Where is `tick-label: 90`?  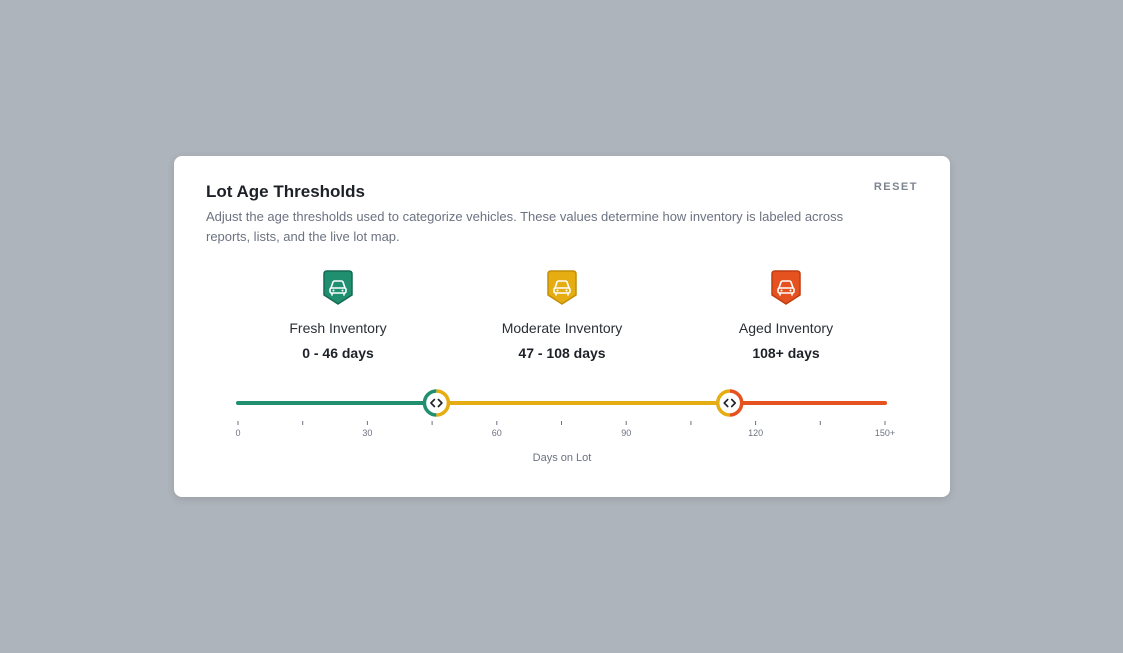
tick-label: 90 is located at coordinates (626, 433).